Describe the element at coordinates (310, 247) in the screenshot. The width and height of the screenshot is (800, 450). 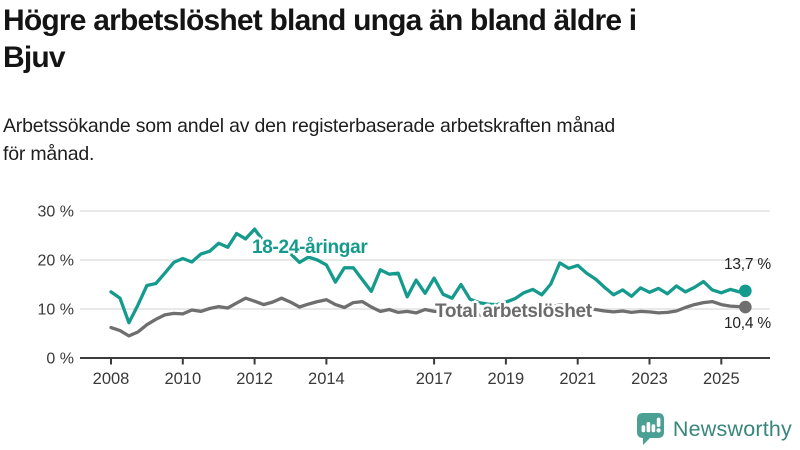
I see `series-label-young: 18-24-åringar` at that location.